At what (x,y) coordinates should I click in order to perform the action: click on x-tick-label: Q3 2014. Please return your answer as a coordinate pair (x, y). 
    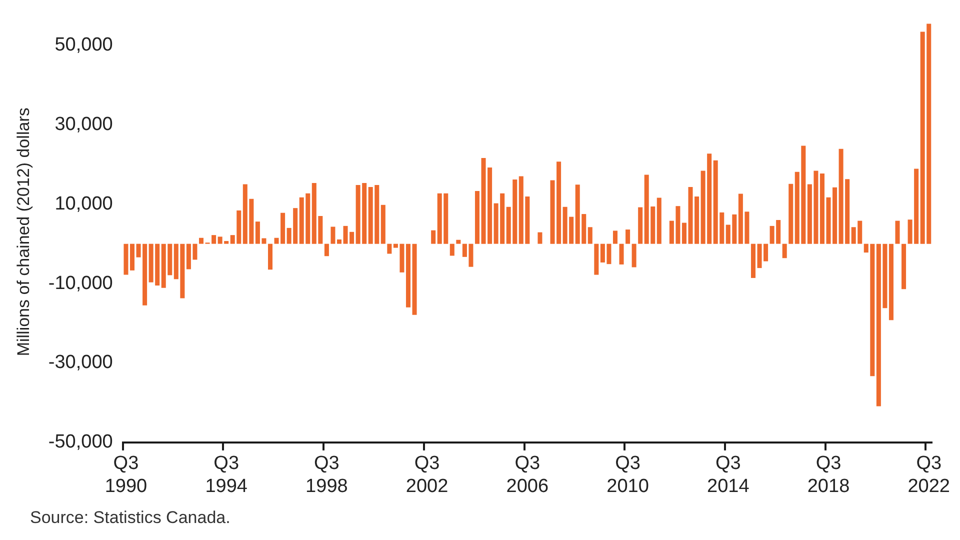
    Looking at the image, I should click on (728, 475).